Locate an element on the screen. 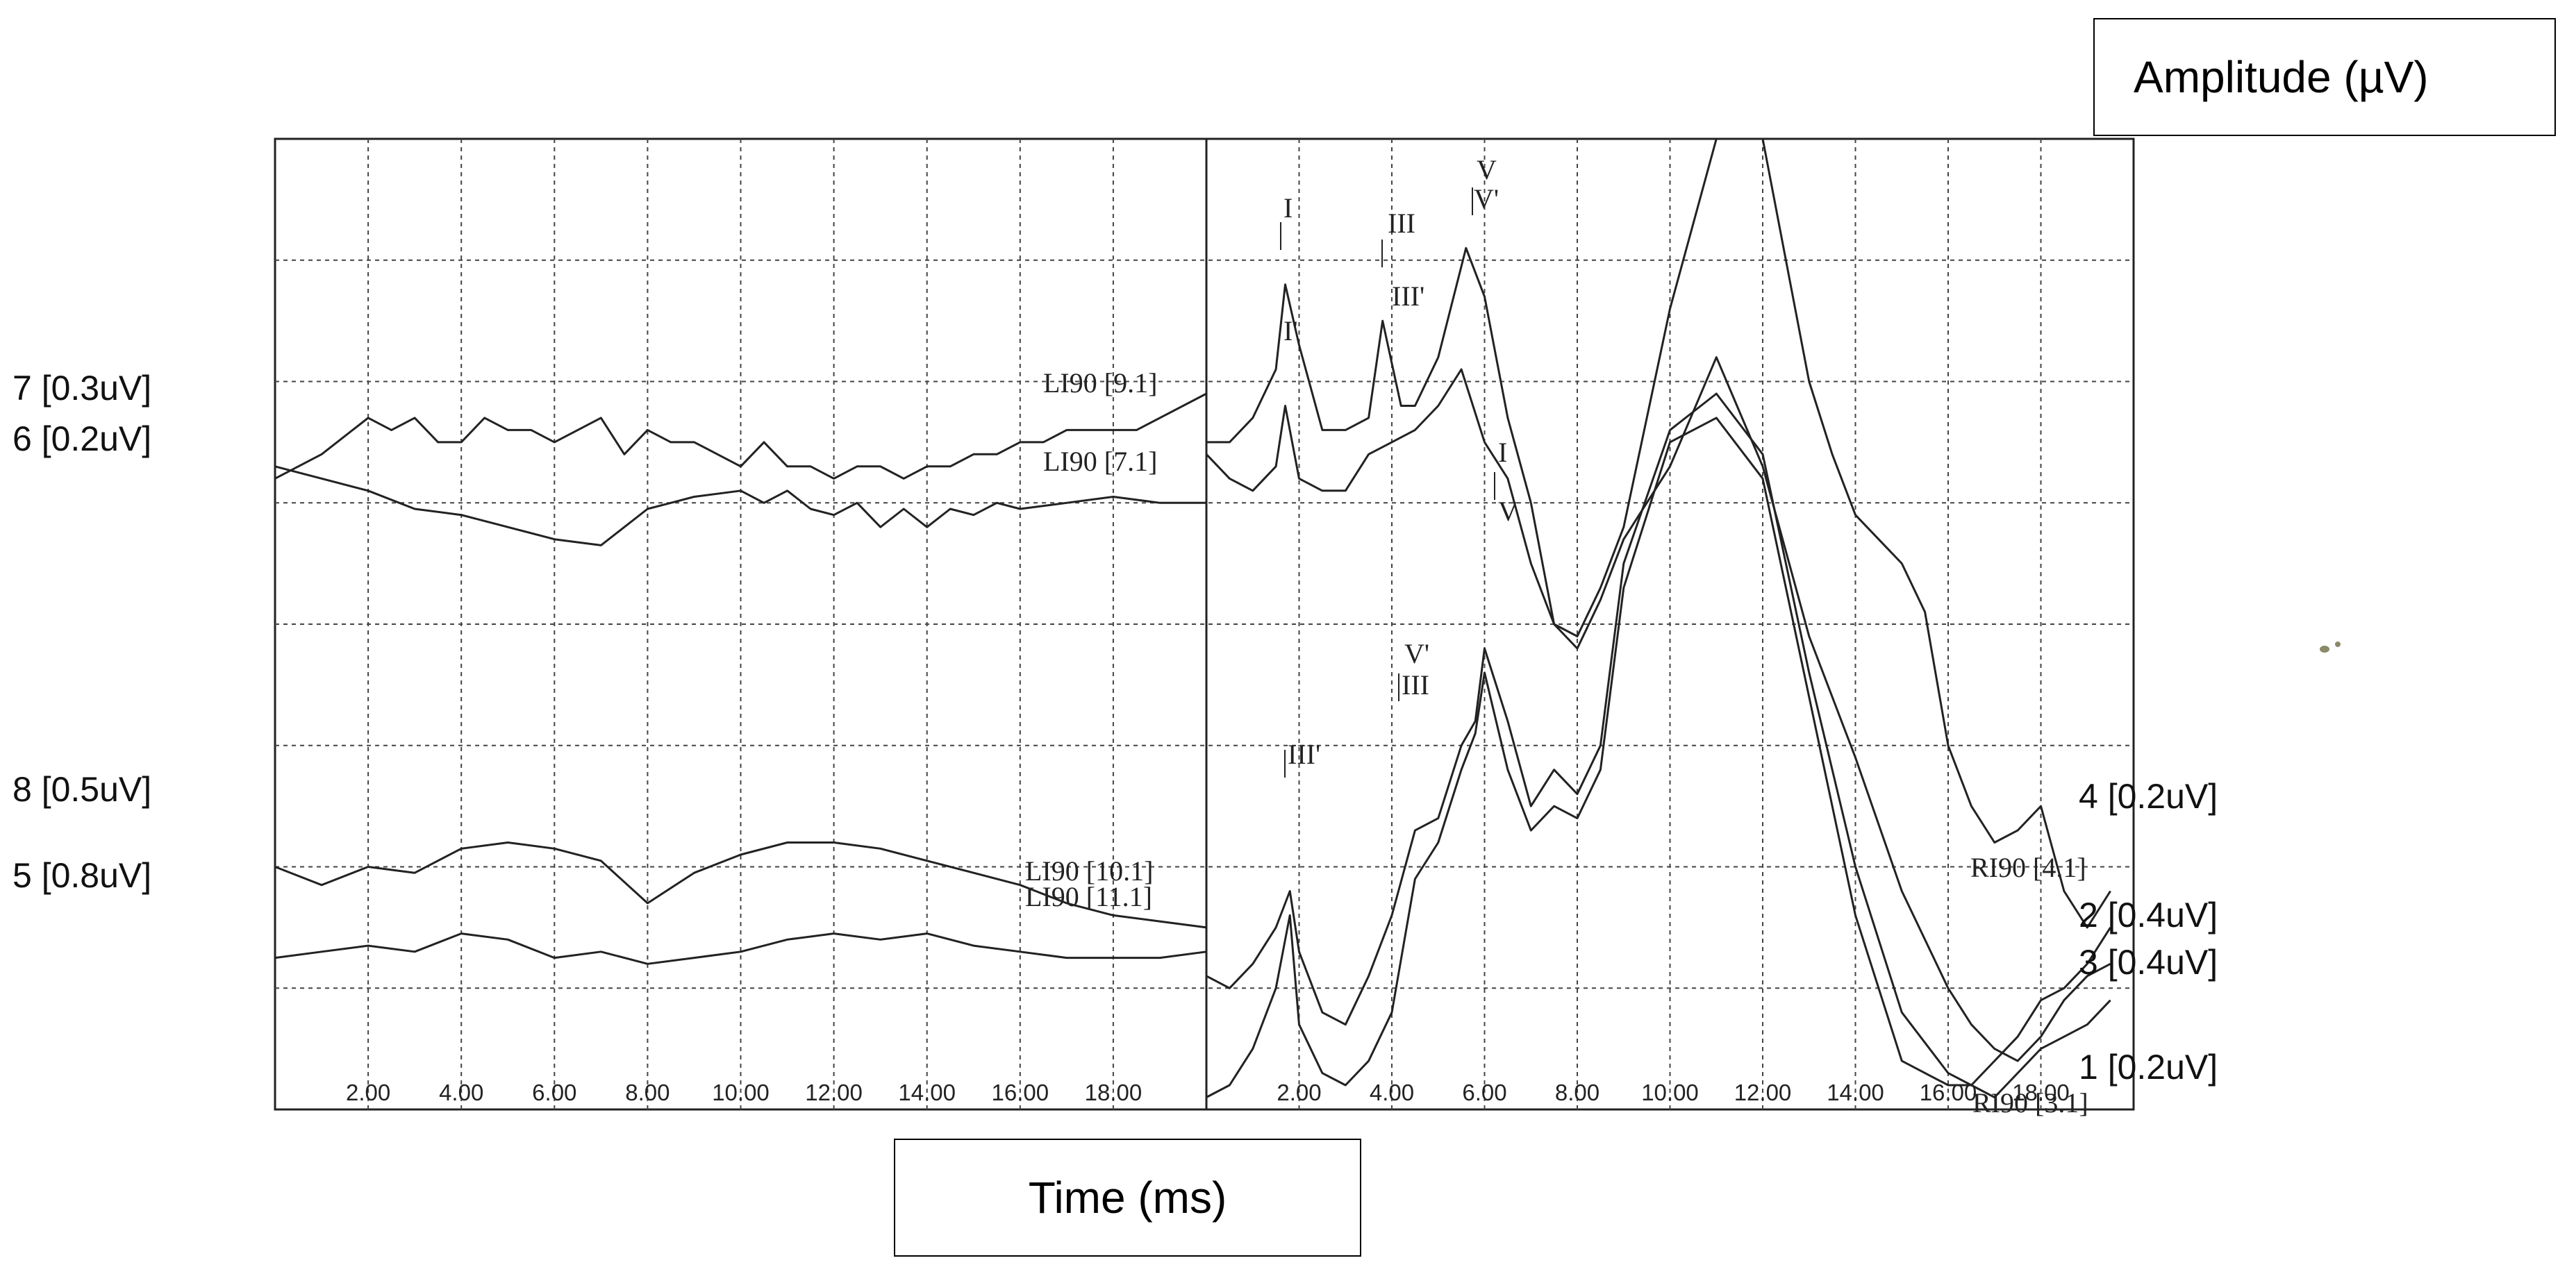 The image size is (2576, 1274). channel-label-2: 2 [0.4uV] is located at coordinates (2148, 915).